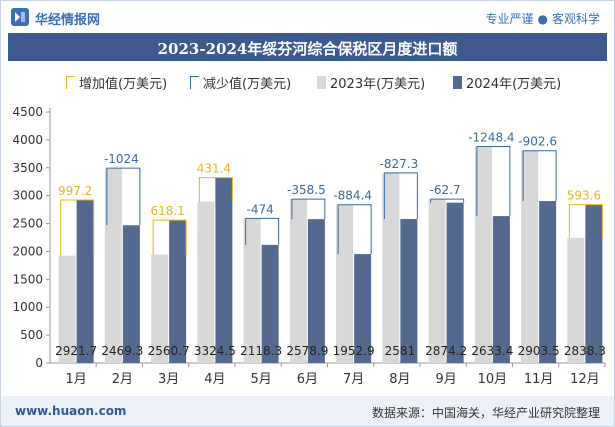  What do you see at coordinates (167, 211) in the screenshot?
I see `increase-label: 618.1` at bounding box center [167, 211].